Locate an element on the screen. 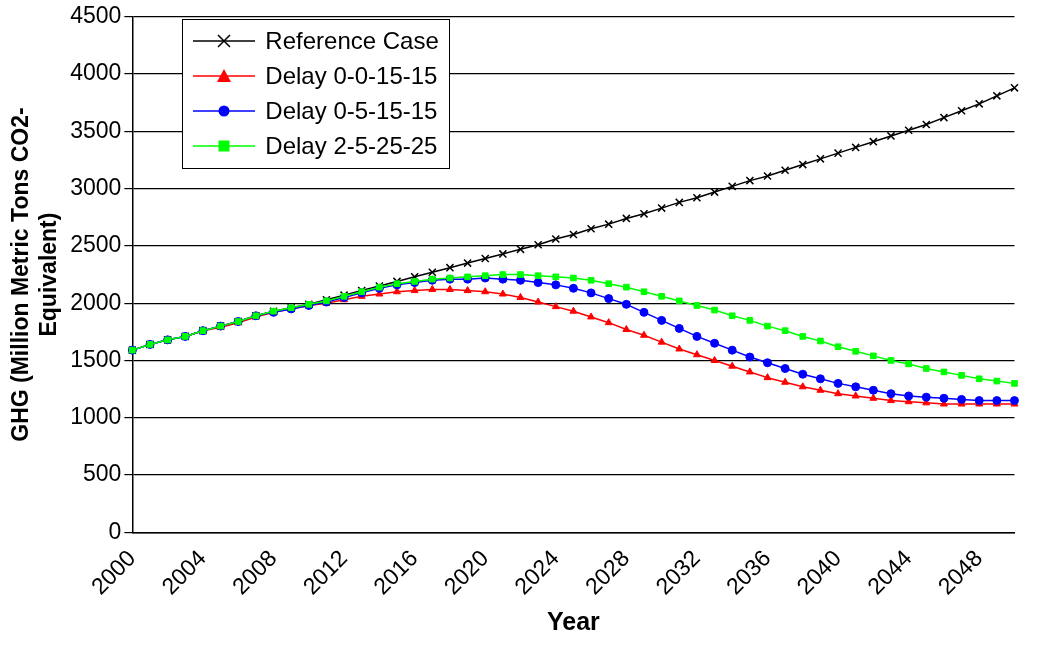  x-axis-title: Year is located at coordinates (574, 620).